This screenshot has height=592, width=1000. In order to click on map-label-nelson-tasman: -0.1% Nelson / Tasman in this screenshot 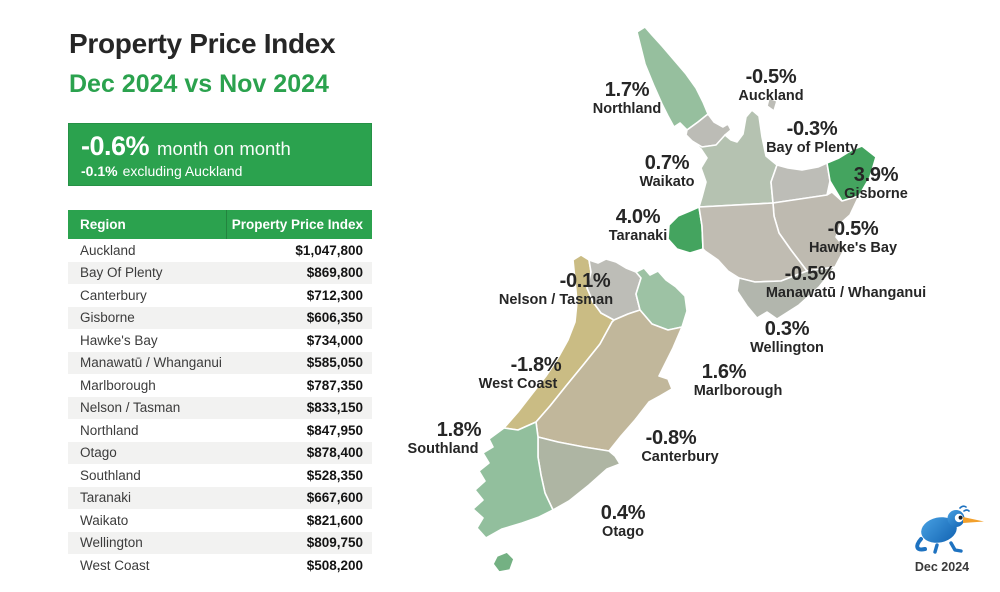, I will do `click(570, 289)`.